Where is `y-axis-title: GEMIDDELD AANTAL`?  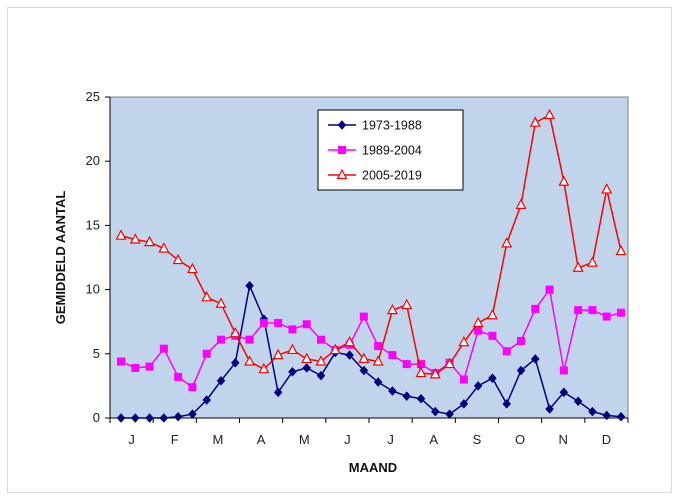
y-axis-title: GEMIDDELD AANTAL is located at coordinates (60, 258).